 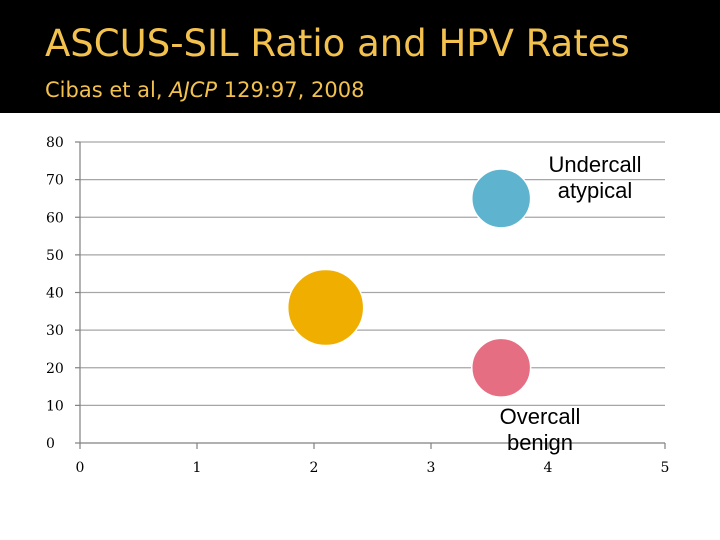 What do you see at coordinates (571, 303) in the screenshot?
I see `chart-annotations: Undercall atypical Overcall benign` at bounding box center [571, 303].